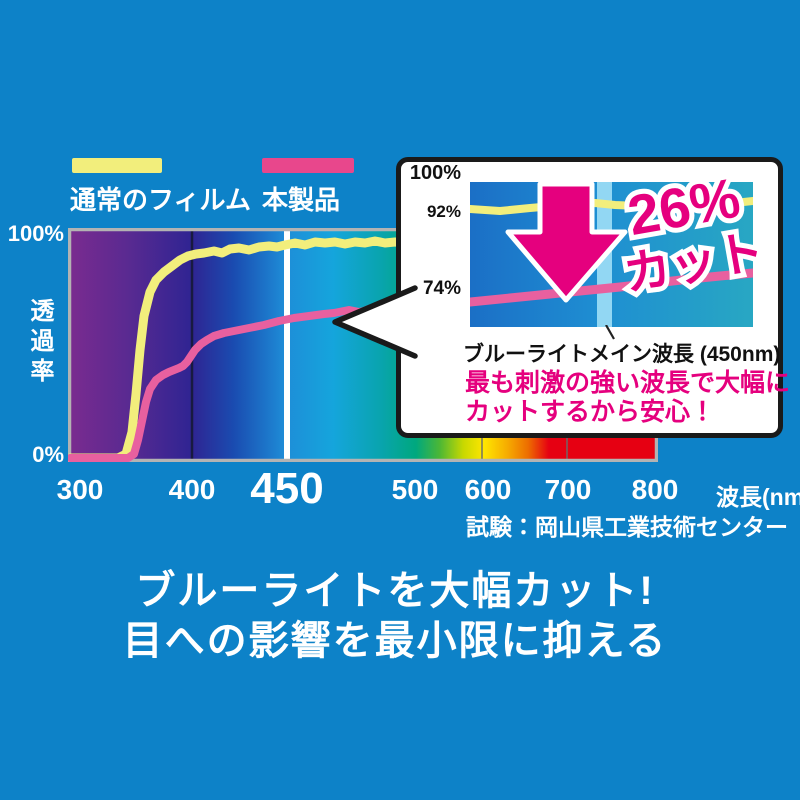 The height and width of the screenshot is (800, 800). What do you see at coordinates (443, 211) in the screenshot?
I see `callout-label-92: 92%` at bounding box center [443, 211].